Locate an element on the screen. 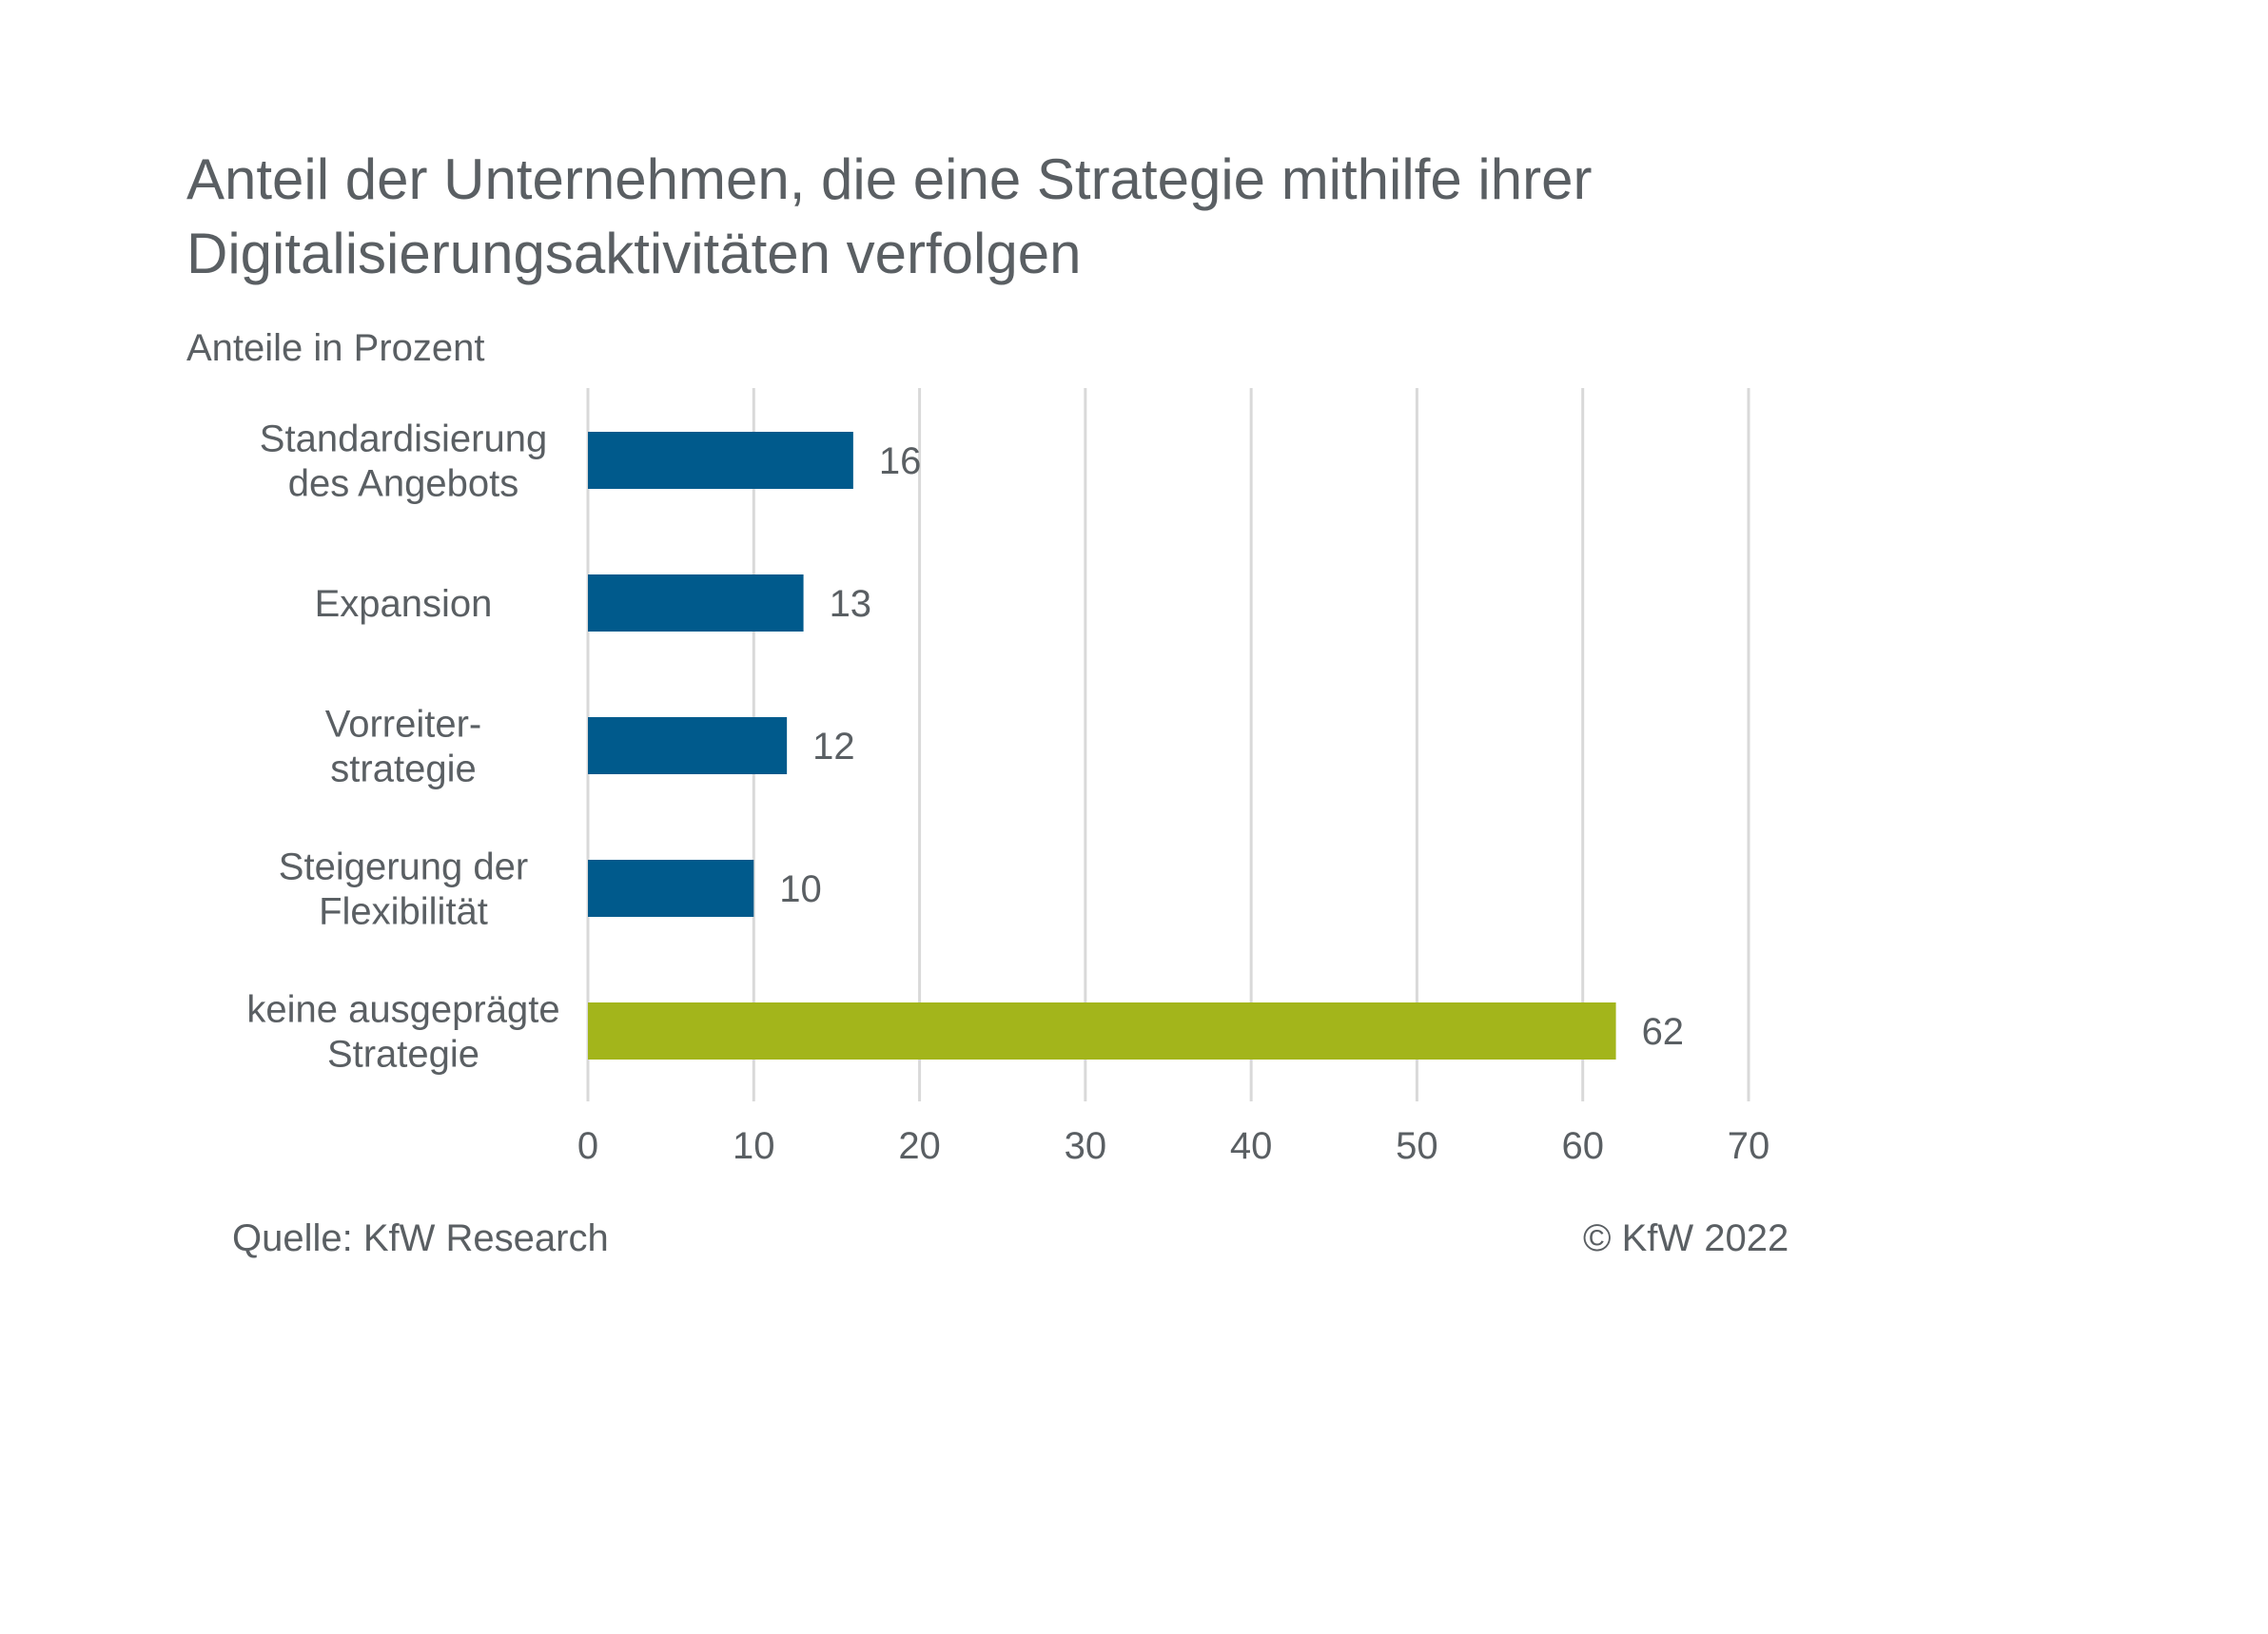 This screenshot has width=2268, height=1634. category-label: Steigerung der Flexibilität is located at coordinates (403, 889).